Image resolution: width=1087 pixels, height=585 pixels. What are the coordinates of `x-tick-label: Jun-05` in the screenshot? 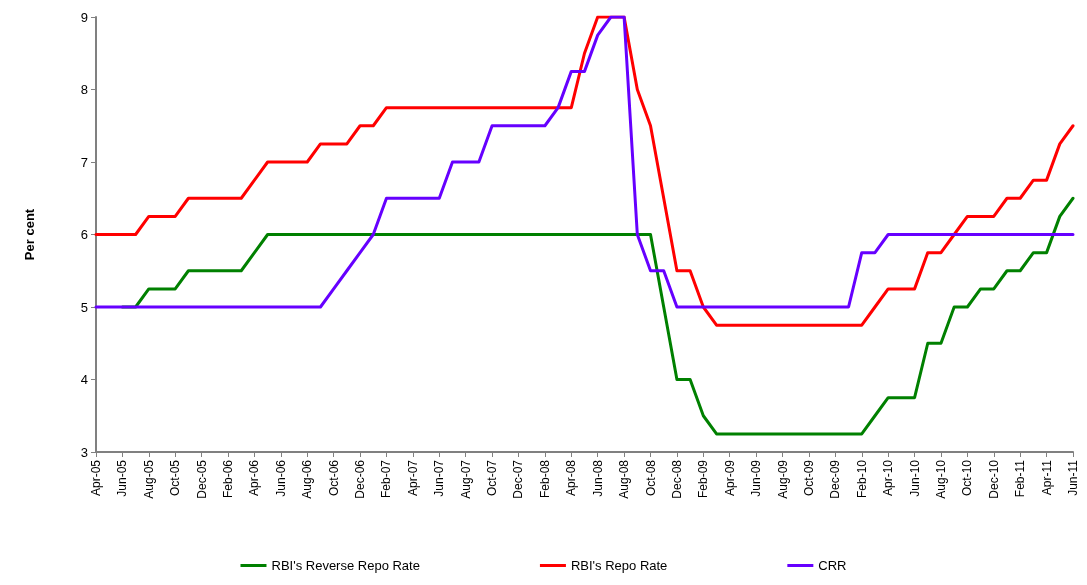 It's located at (122, 478).